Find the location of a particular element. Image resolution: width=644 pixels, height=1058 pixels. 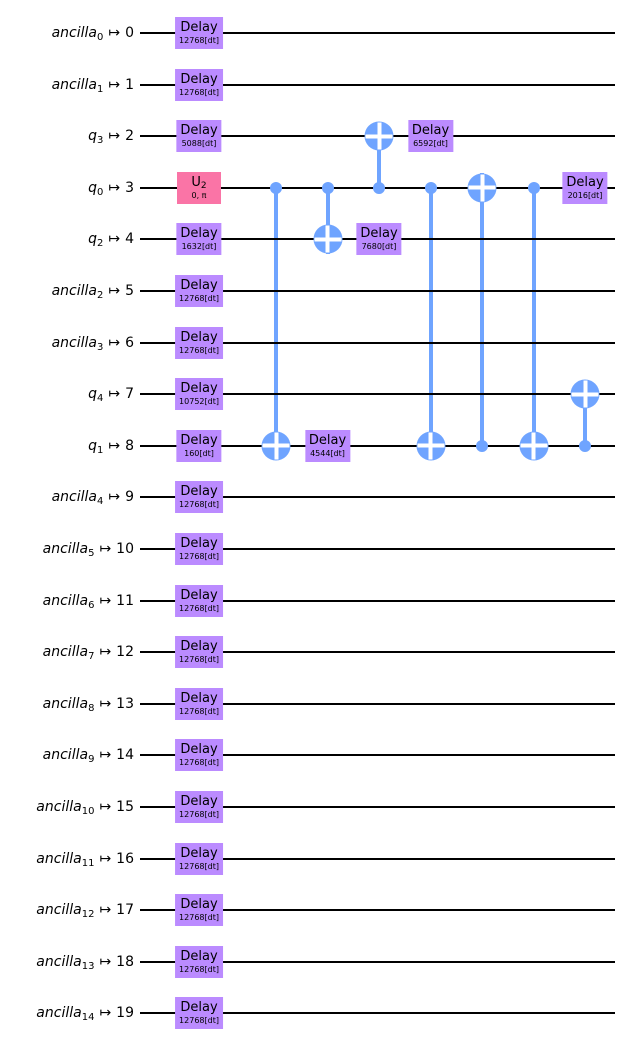

qubit-index: 1 is located at coordinates (129, 84).